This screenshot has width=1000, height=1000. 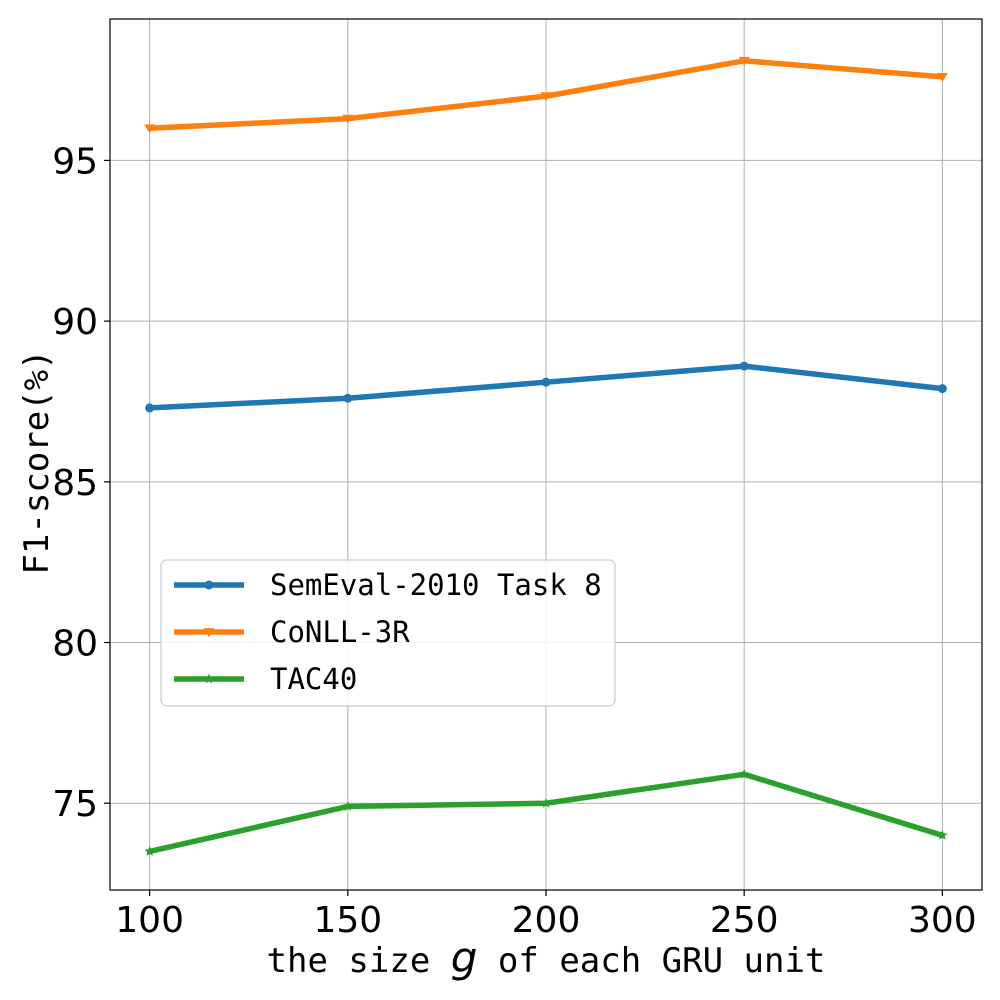 I want to click on y-tick-label: 85, so click(x=75, y=483).